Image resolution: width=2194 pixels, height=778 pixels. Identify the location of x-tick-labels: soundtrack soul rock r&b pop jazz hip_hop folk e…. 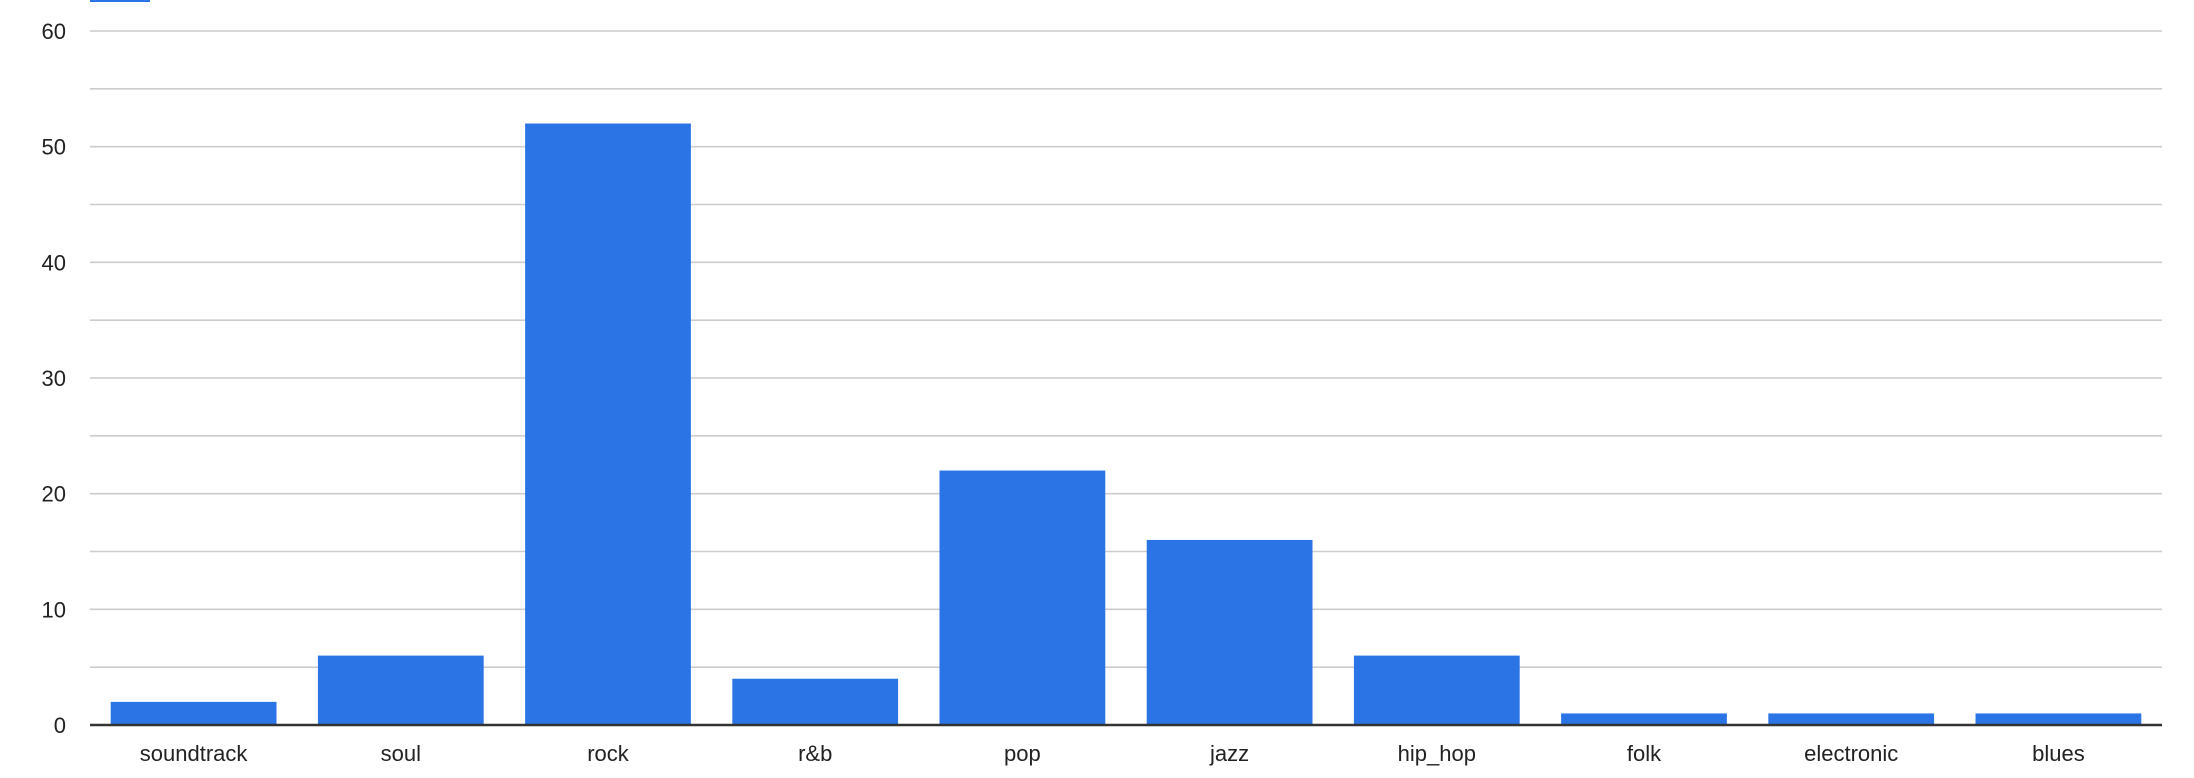
(1112, 753).